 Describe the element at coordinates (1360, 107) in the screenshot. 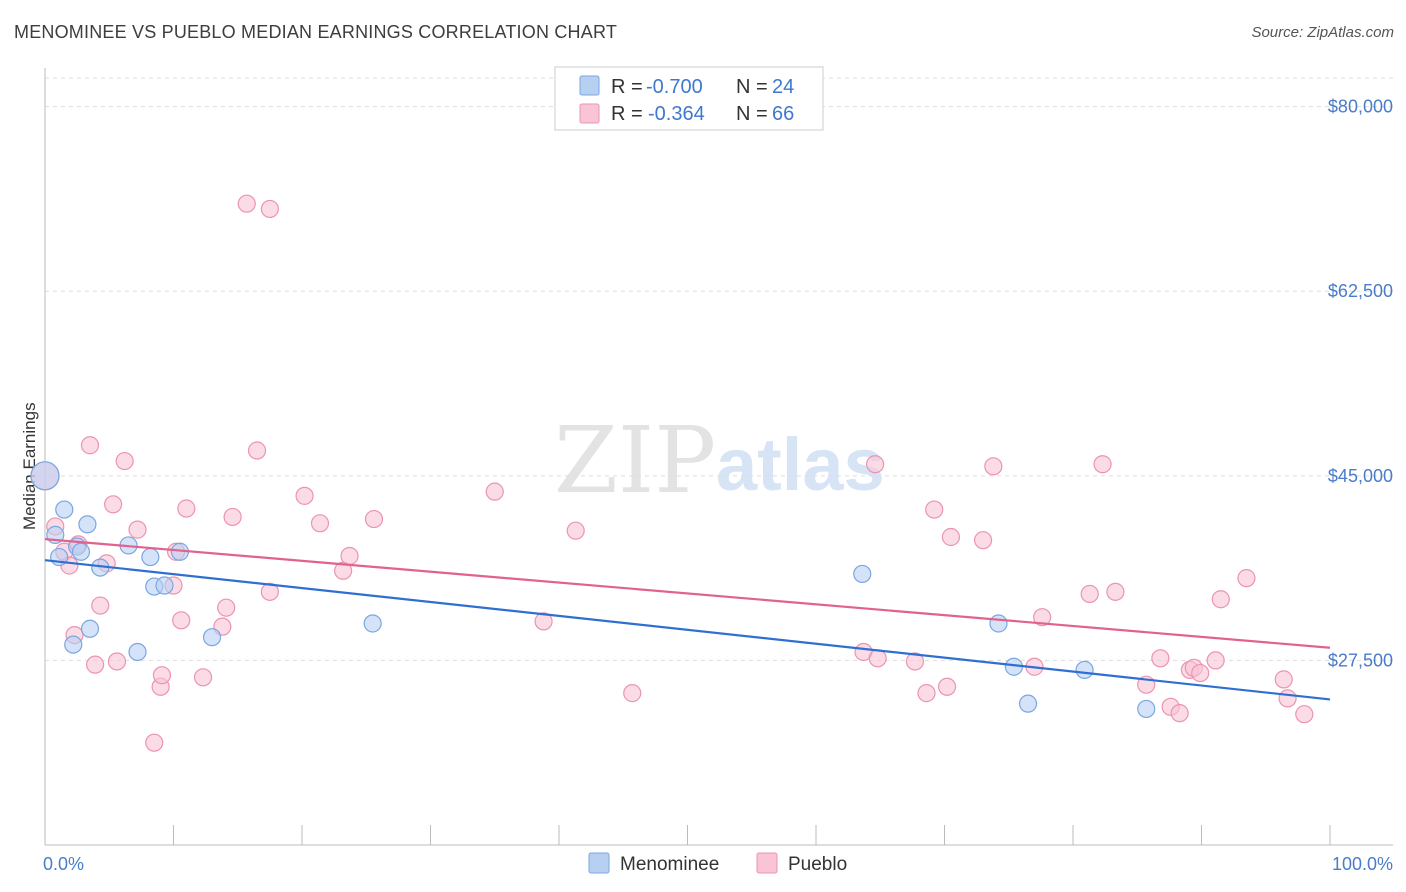

I see `y-tick-label: $80,000` at that location.